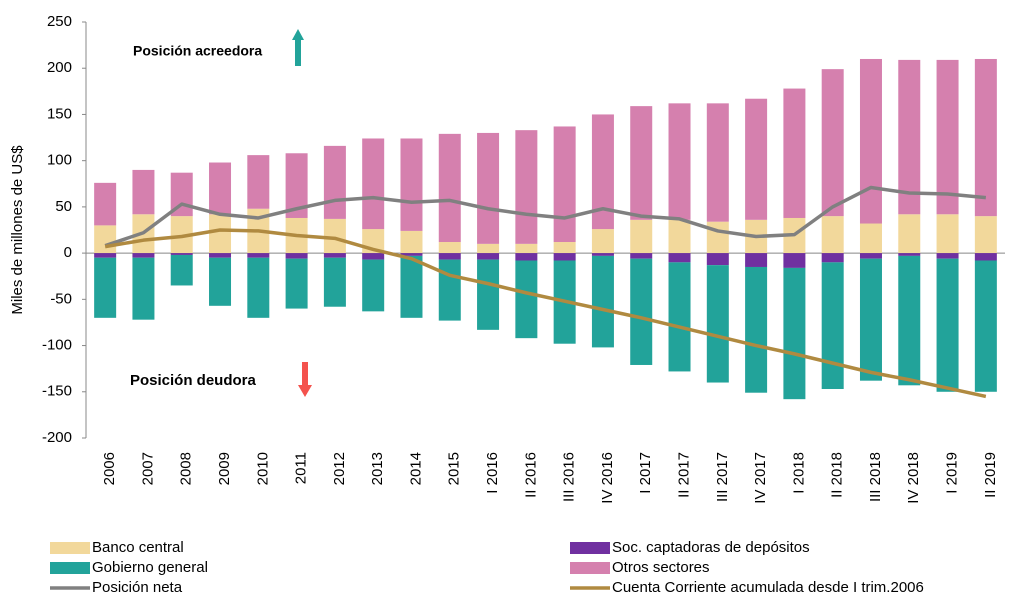  I want to click on x-tick-label: 2012, so click(339, 468).